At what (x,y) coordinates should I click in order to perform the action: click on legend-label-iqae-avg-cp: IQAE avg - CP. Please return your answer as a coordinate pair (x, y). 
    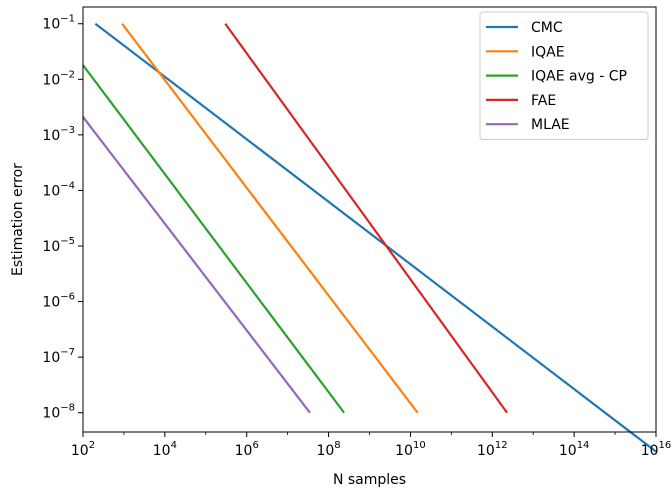
    Looking at the image, I should click on (579, 77).